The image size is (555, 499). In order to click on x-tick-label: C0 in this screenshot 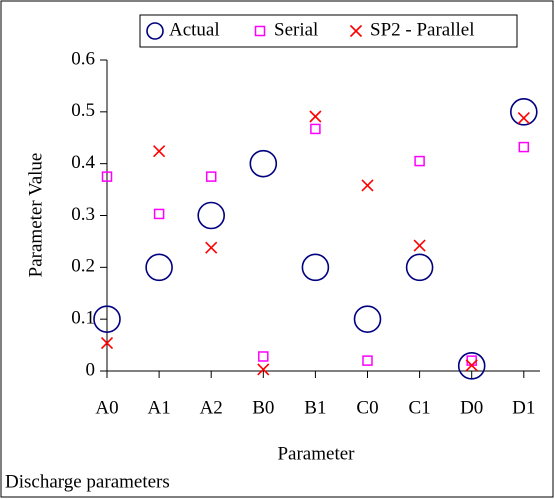, I will do `click(367, 407)`.